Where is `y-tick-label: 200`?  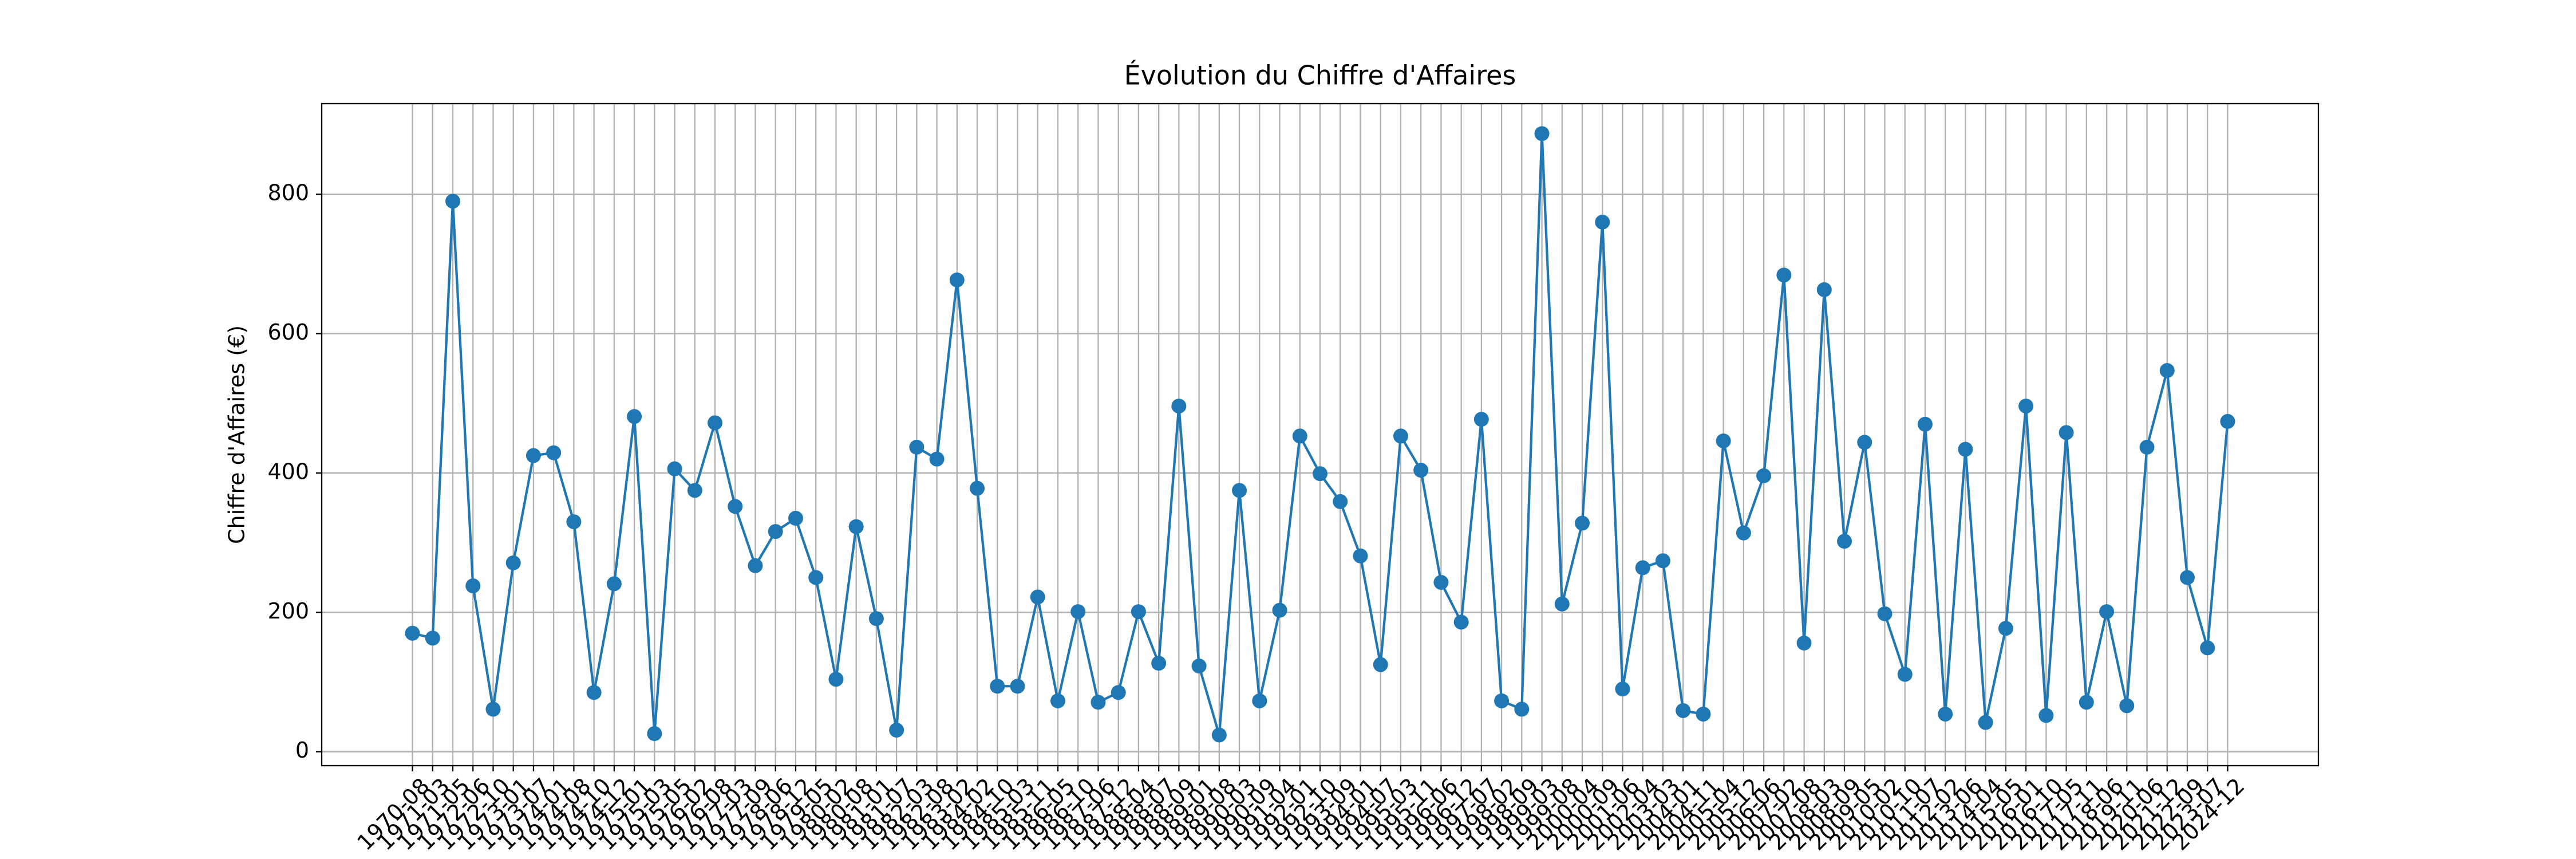
y-tick-label: 200 is located at coordinates (288, 611).